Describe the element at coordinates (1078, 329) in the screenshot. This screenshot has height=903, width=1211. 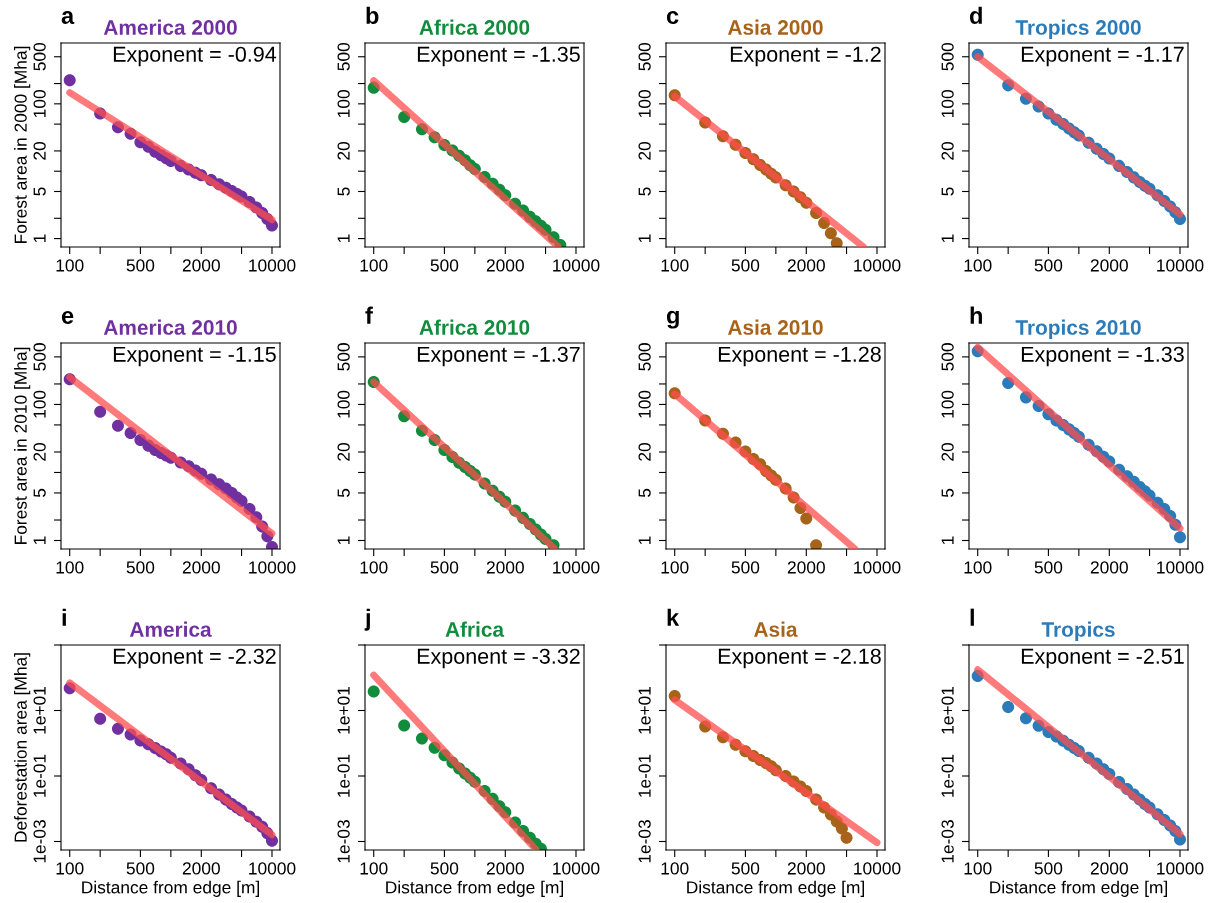
I see `chart-title: Tropics 2010` at that location.